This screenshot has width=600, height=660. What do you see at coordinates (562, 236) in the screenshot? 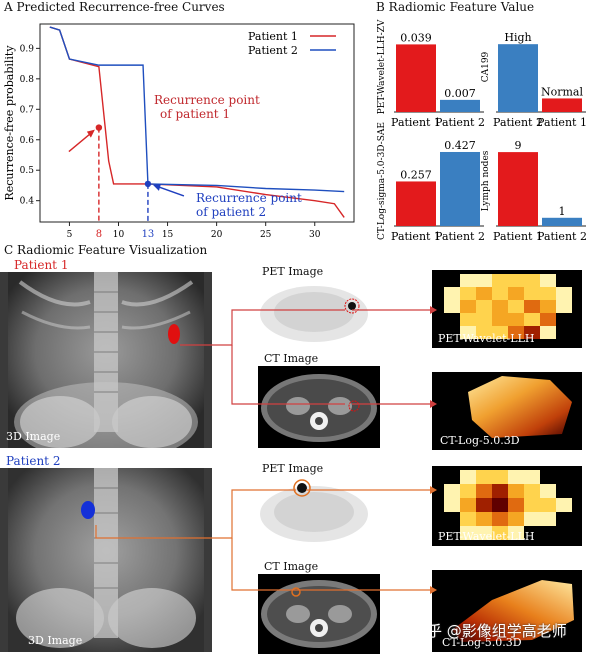
I see `bar-category-label-4-2: Patient 2` at bounding box center [562, 236].